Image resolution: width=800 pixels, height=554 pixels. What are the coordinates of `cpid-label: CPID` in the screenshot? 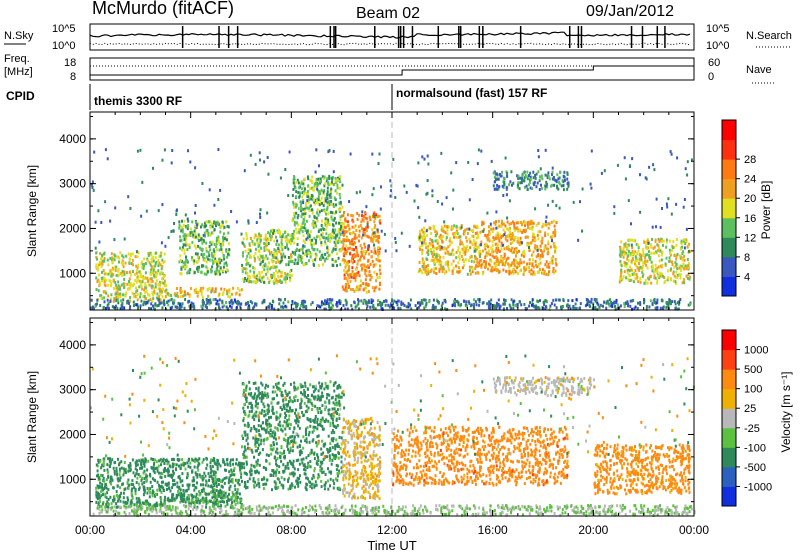 It's located at (20, 96).